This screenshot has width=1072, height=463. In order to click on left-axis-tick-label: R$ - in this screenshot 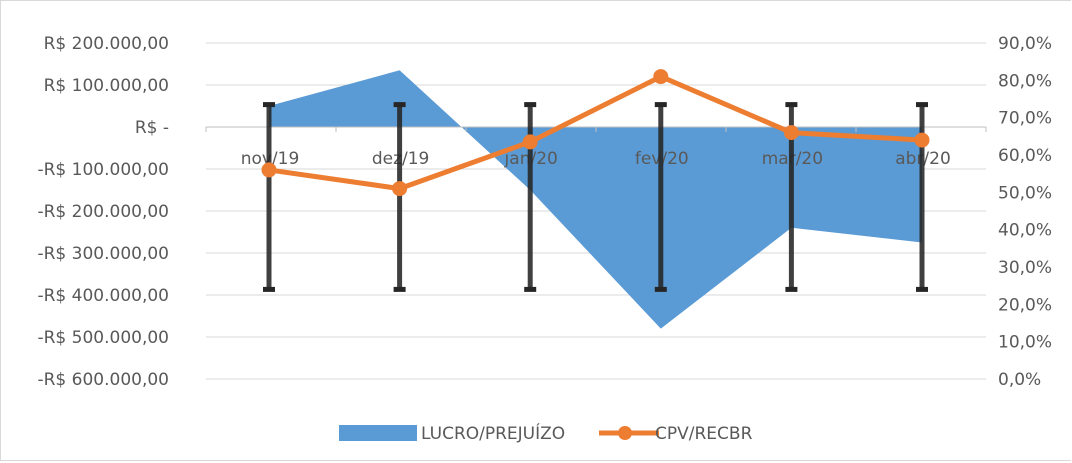, I will do `click(152, 128)`.